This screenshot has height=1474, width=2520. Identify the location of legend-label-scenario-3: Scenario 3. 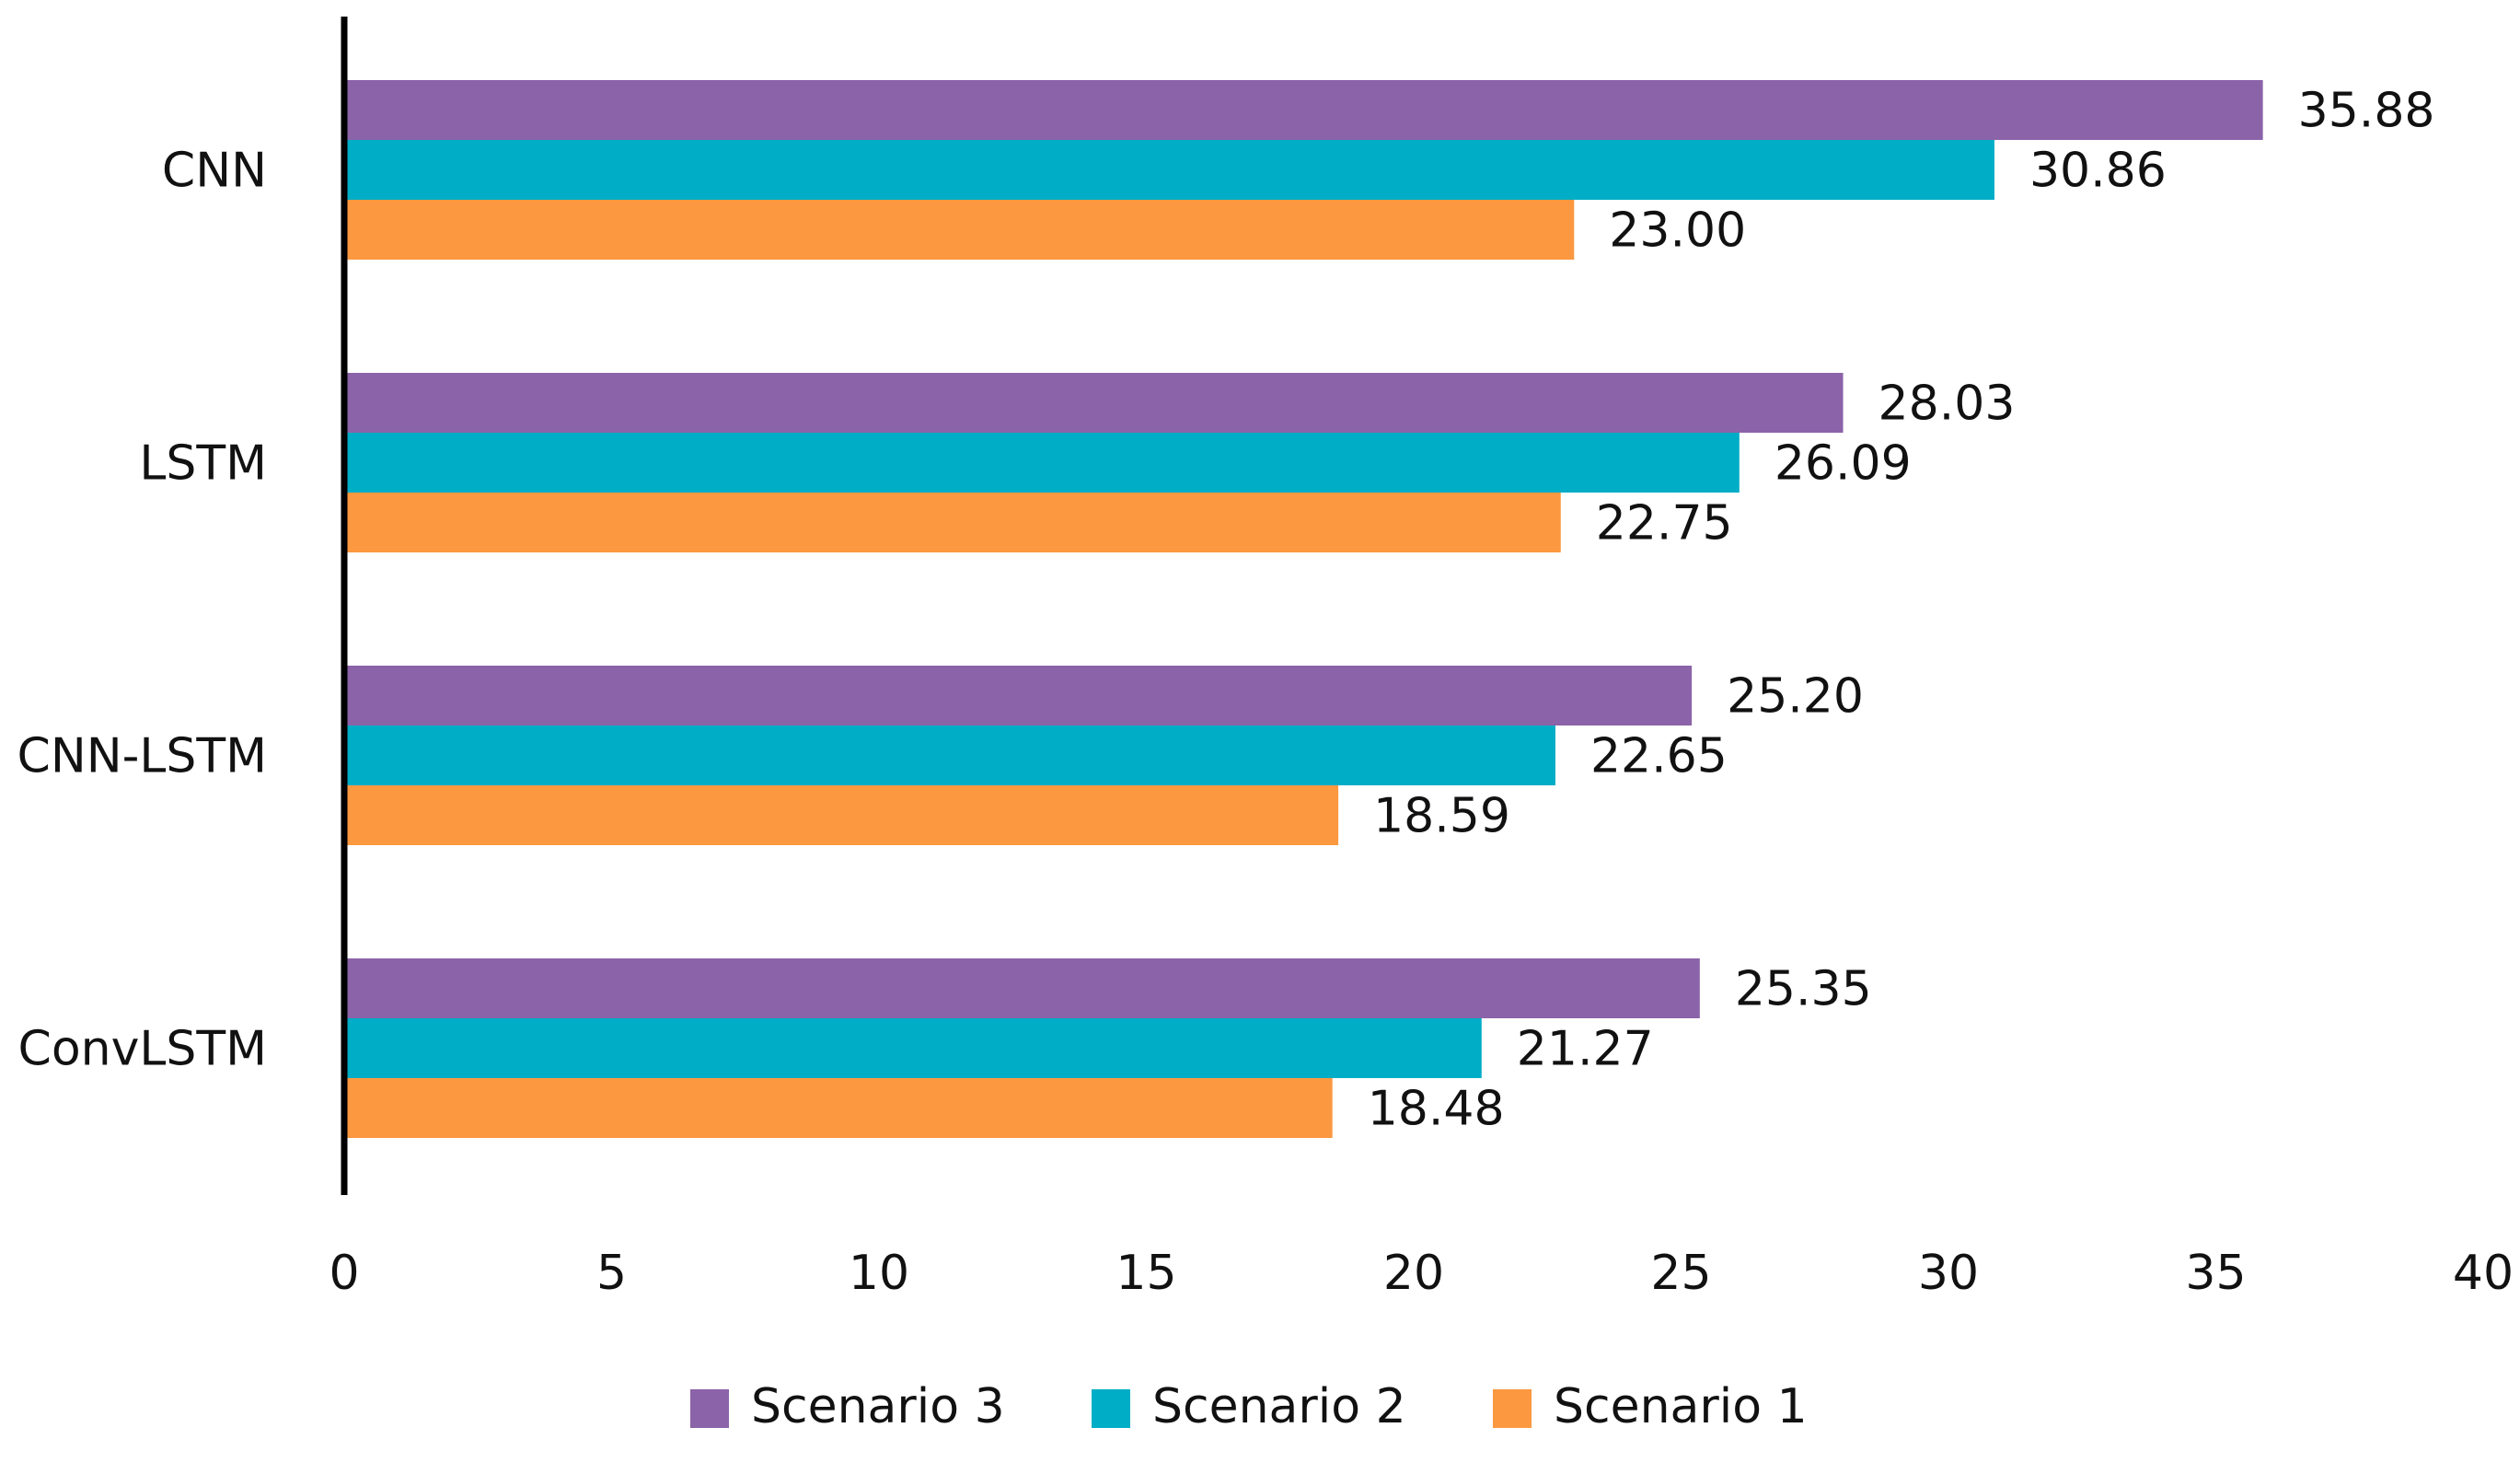
(878, 1406).